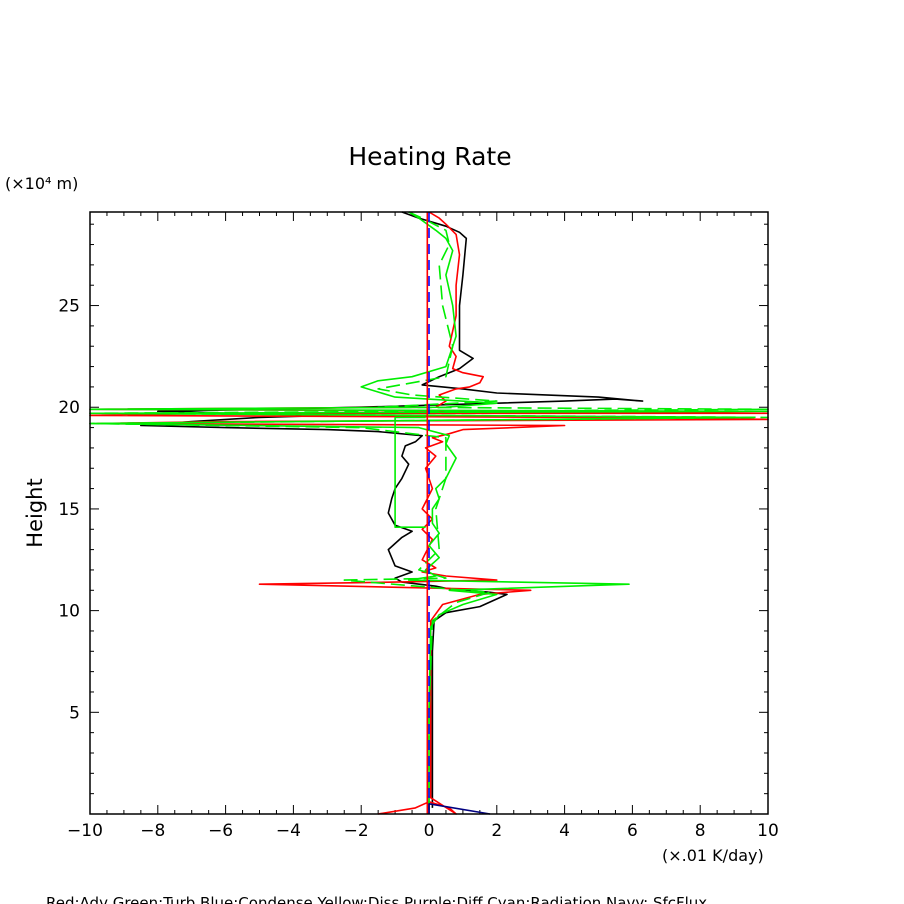 The width and height of the screenshot is (904, 904). I want to click on y-tick-label: 15, so click(69, 510).